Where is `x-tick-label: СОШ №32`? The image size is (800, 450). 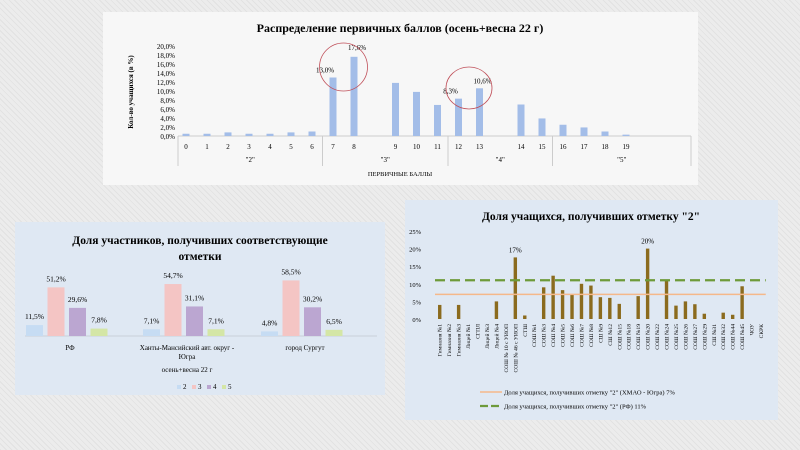
x-tick-label: СОШ №32 is located at coordinates (724, 337).